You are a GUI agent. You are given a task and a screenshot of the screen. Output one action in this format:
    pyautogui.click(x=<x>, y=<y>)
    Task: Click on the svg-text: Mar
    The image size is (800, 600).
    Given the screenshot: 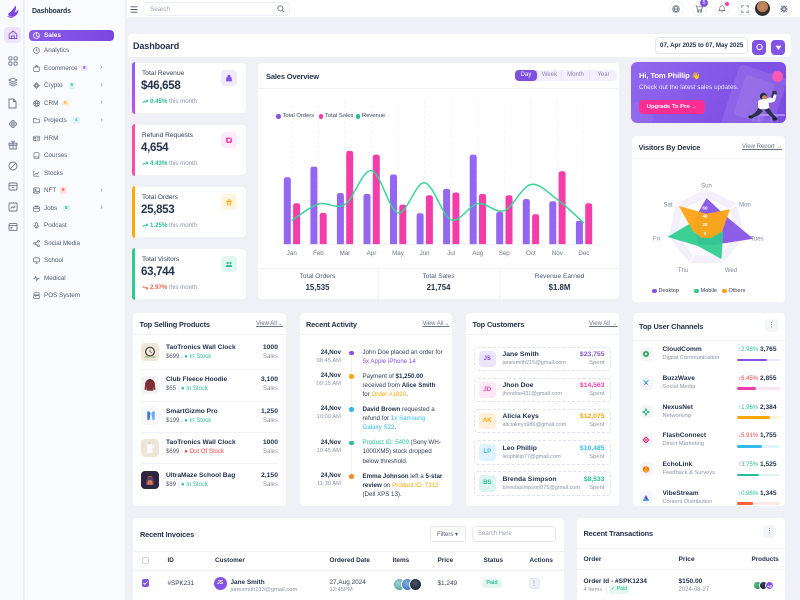 What is the action you would take?
    pyautogui.click(x=345, y=253)
    